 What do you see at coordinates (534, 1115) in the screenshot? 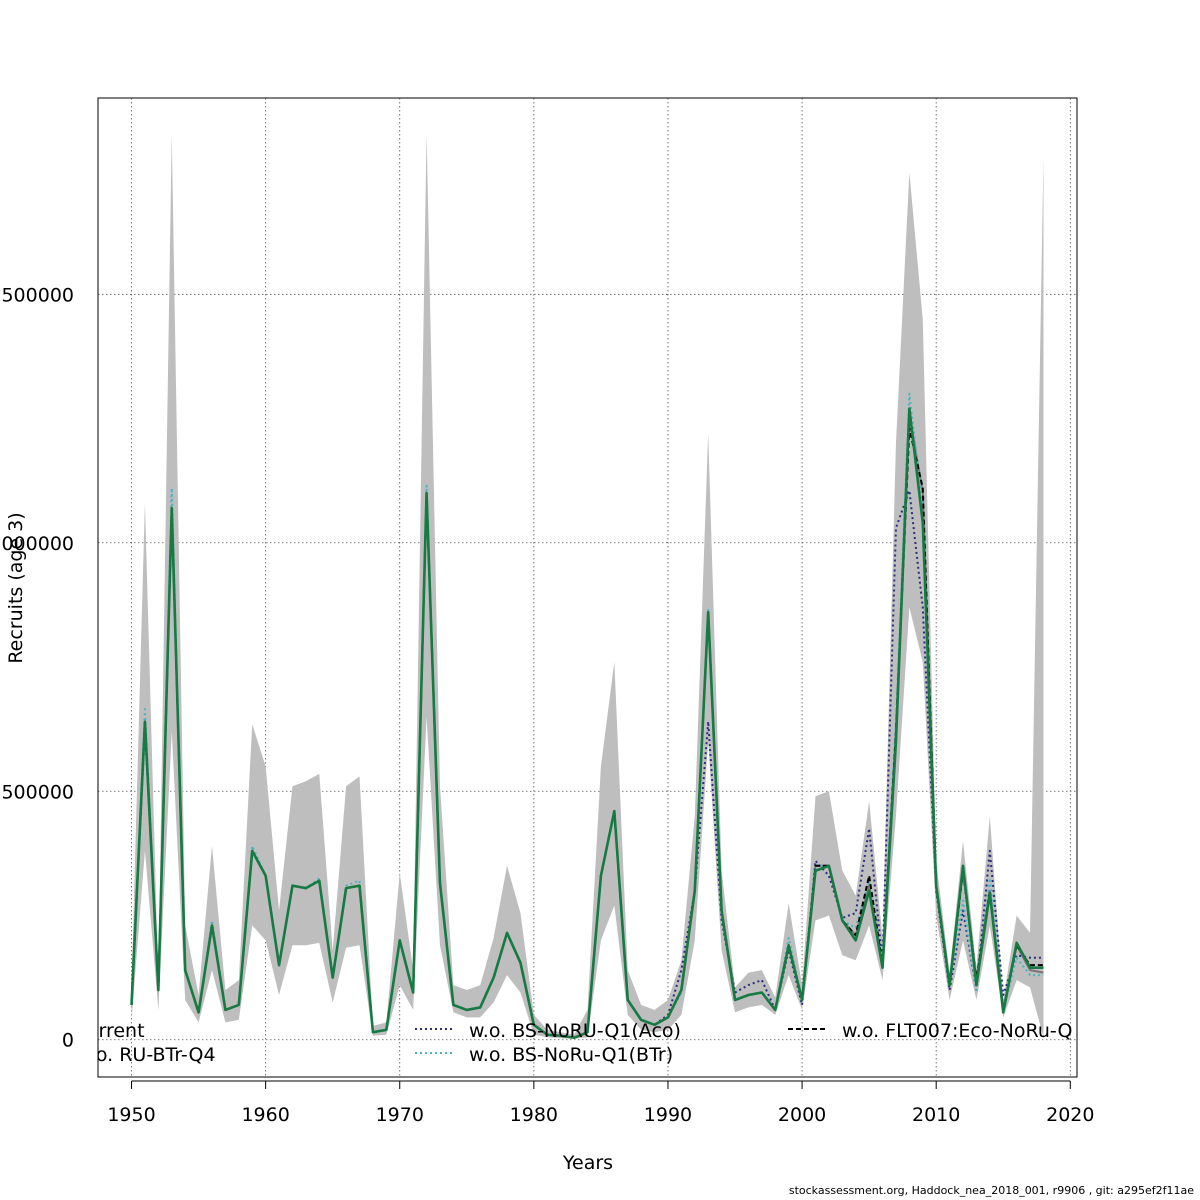
I see `x-tick-label-3: 1980` at bounding box center [534, 1115].